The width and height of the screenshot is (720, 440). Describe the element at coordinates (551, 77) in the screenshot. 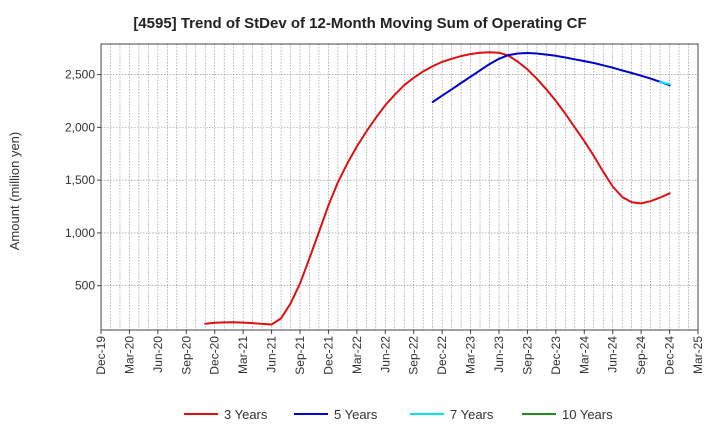

I see `series-line-5-years` at that location.